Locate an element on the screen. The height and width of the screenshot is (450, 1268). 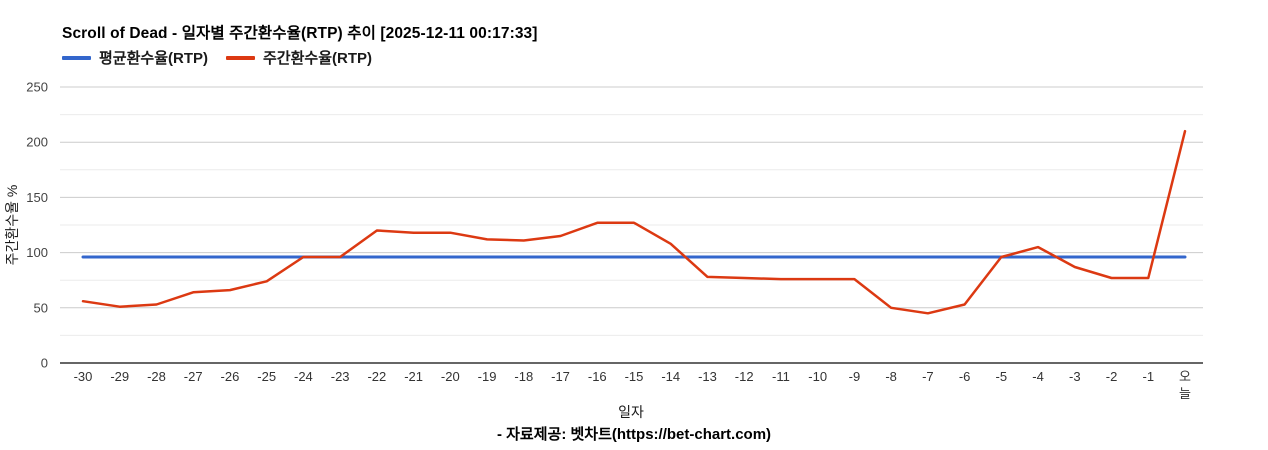
x-tick-label: -16 is located at coordinates (597, 376).